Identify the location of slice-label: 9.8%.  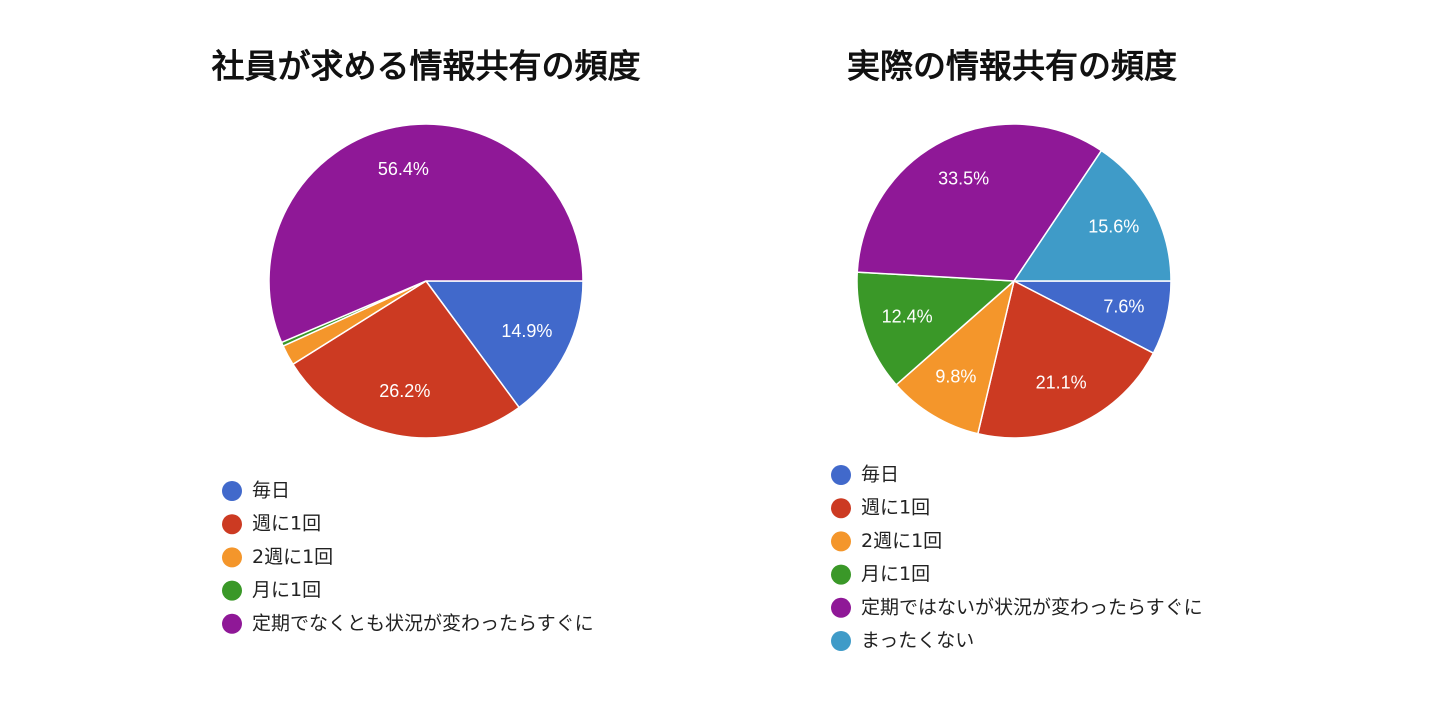
(955, 377).